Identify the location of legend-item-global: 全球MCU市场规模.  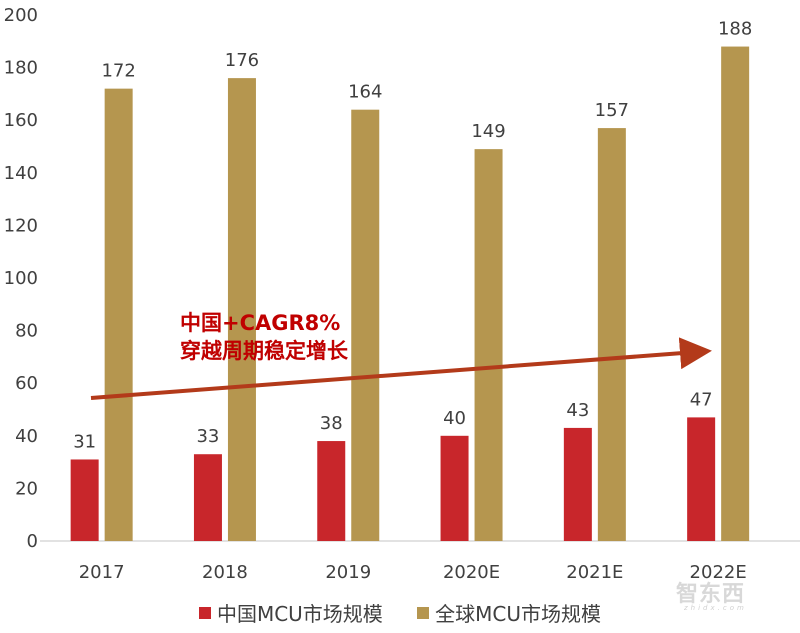
(509, 612).